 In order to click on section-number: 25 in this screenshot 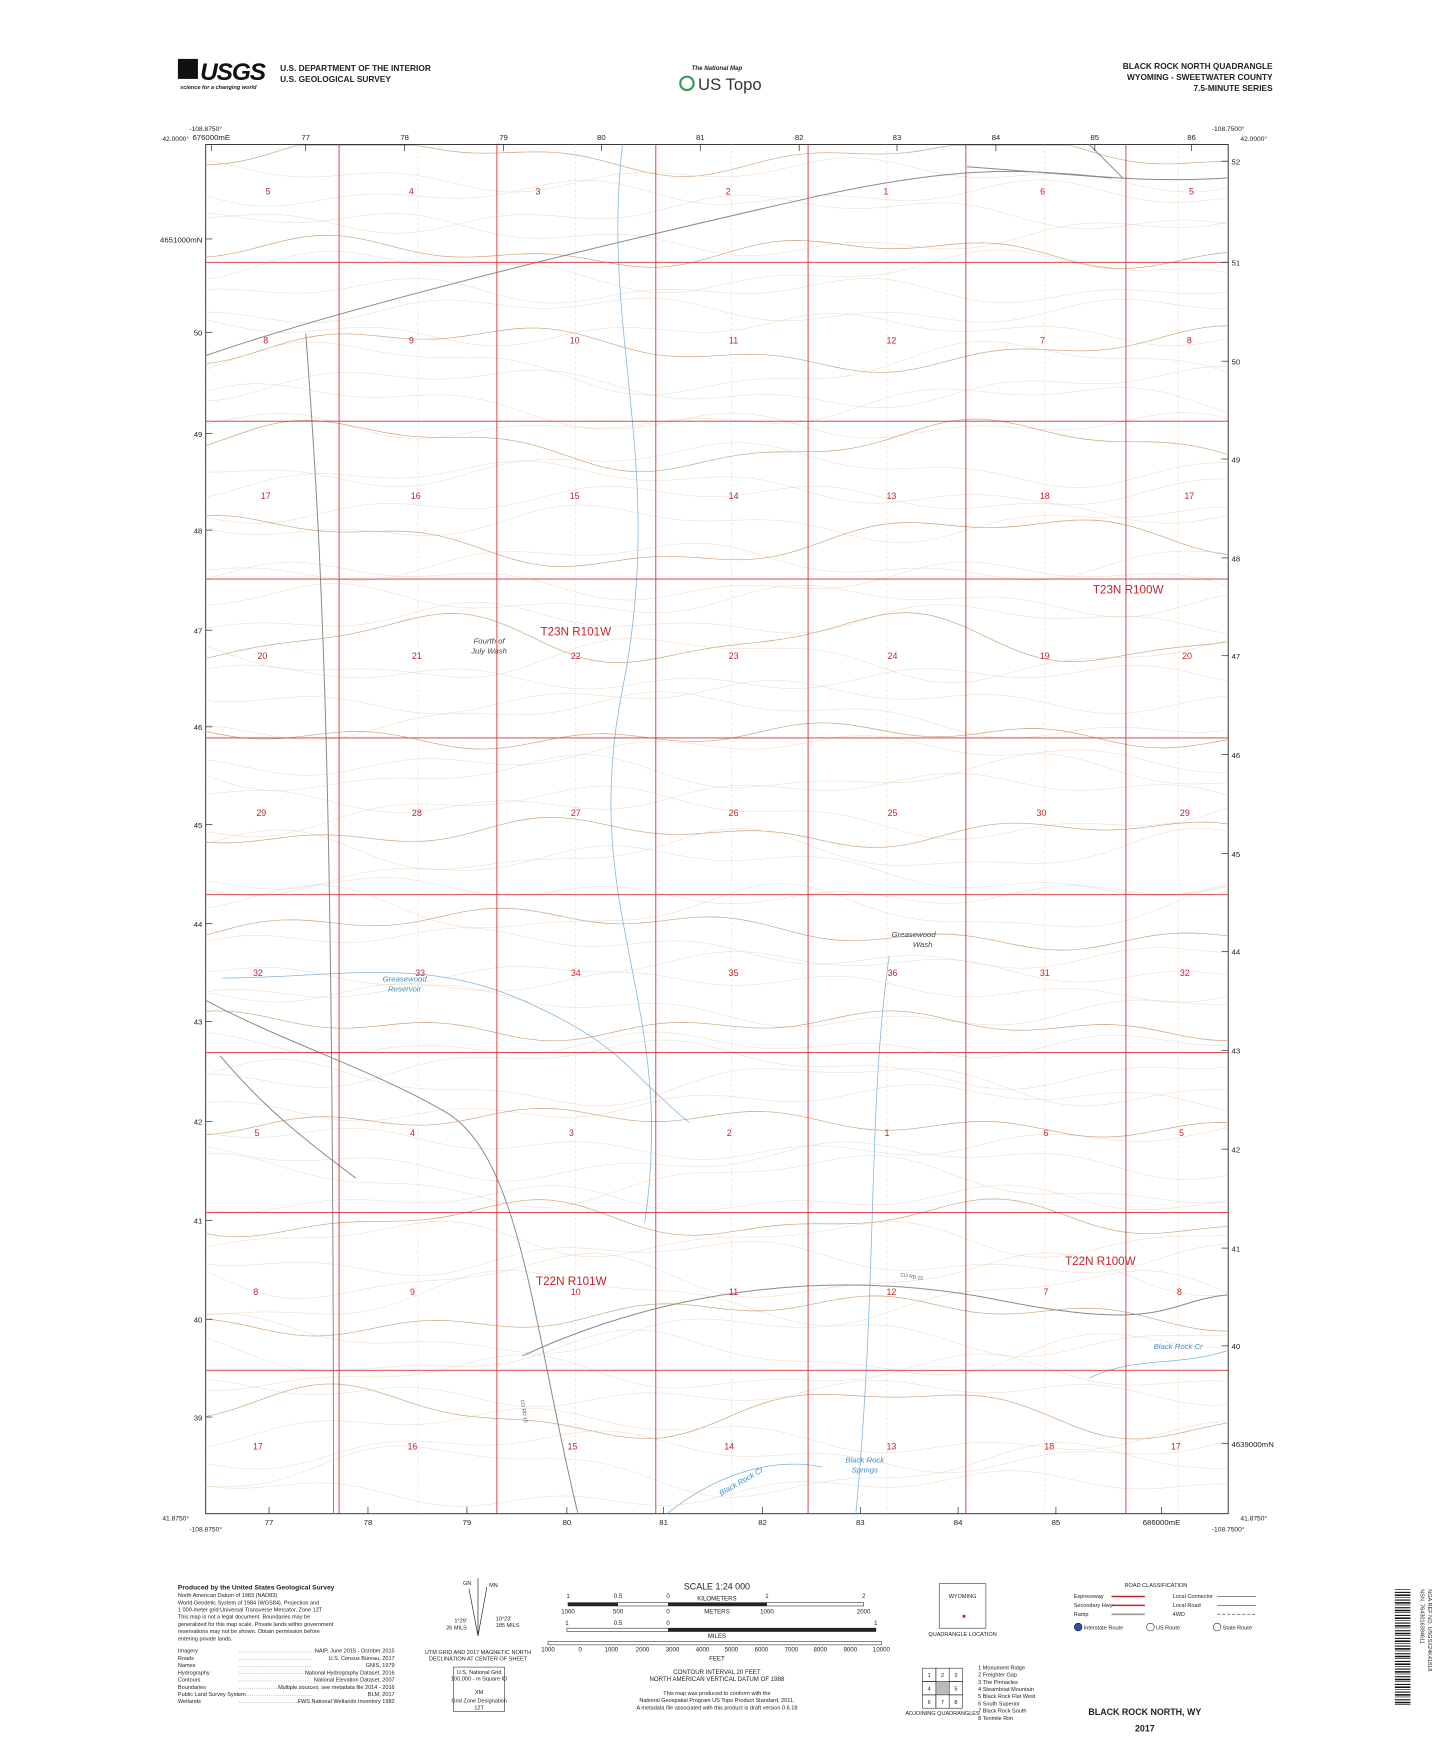, I will do `click(893, 813)`.